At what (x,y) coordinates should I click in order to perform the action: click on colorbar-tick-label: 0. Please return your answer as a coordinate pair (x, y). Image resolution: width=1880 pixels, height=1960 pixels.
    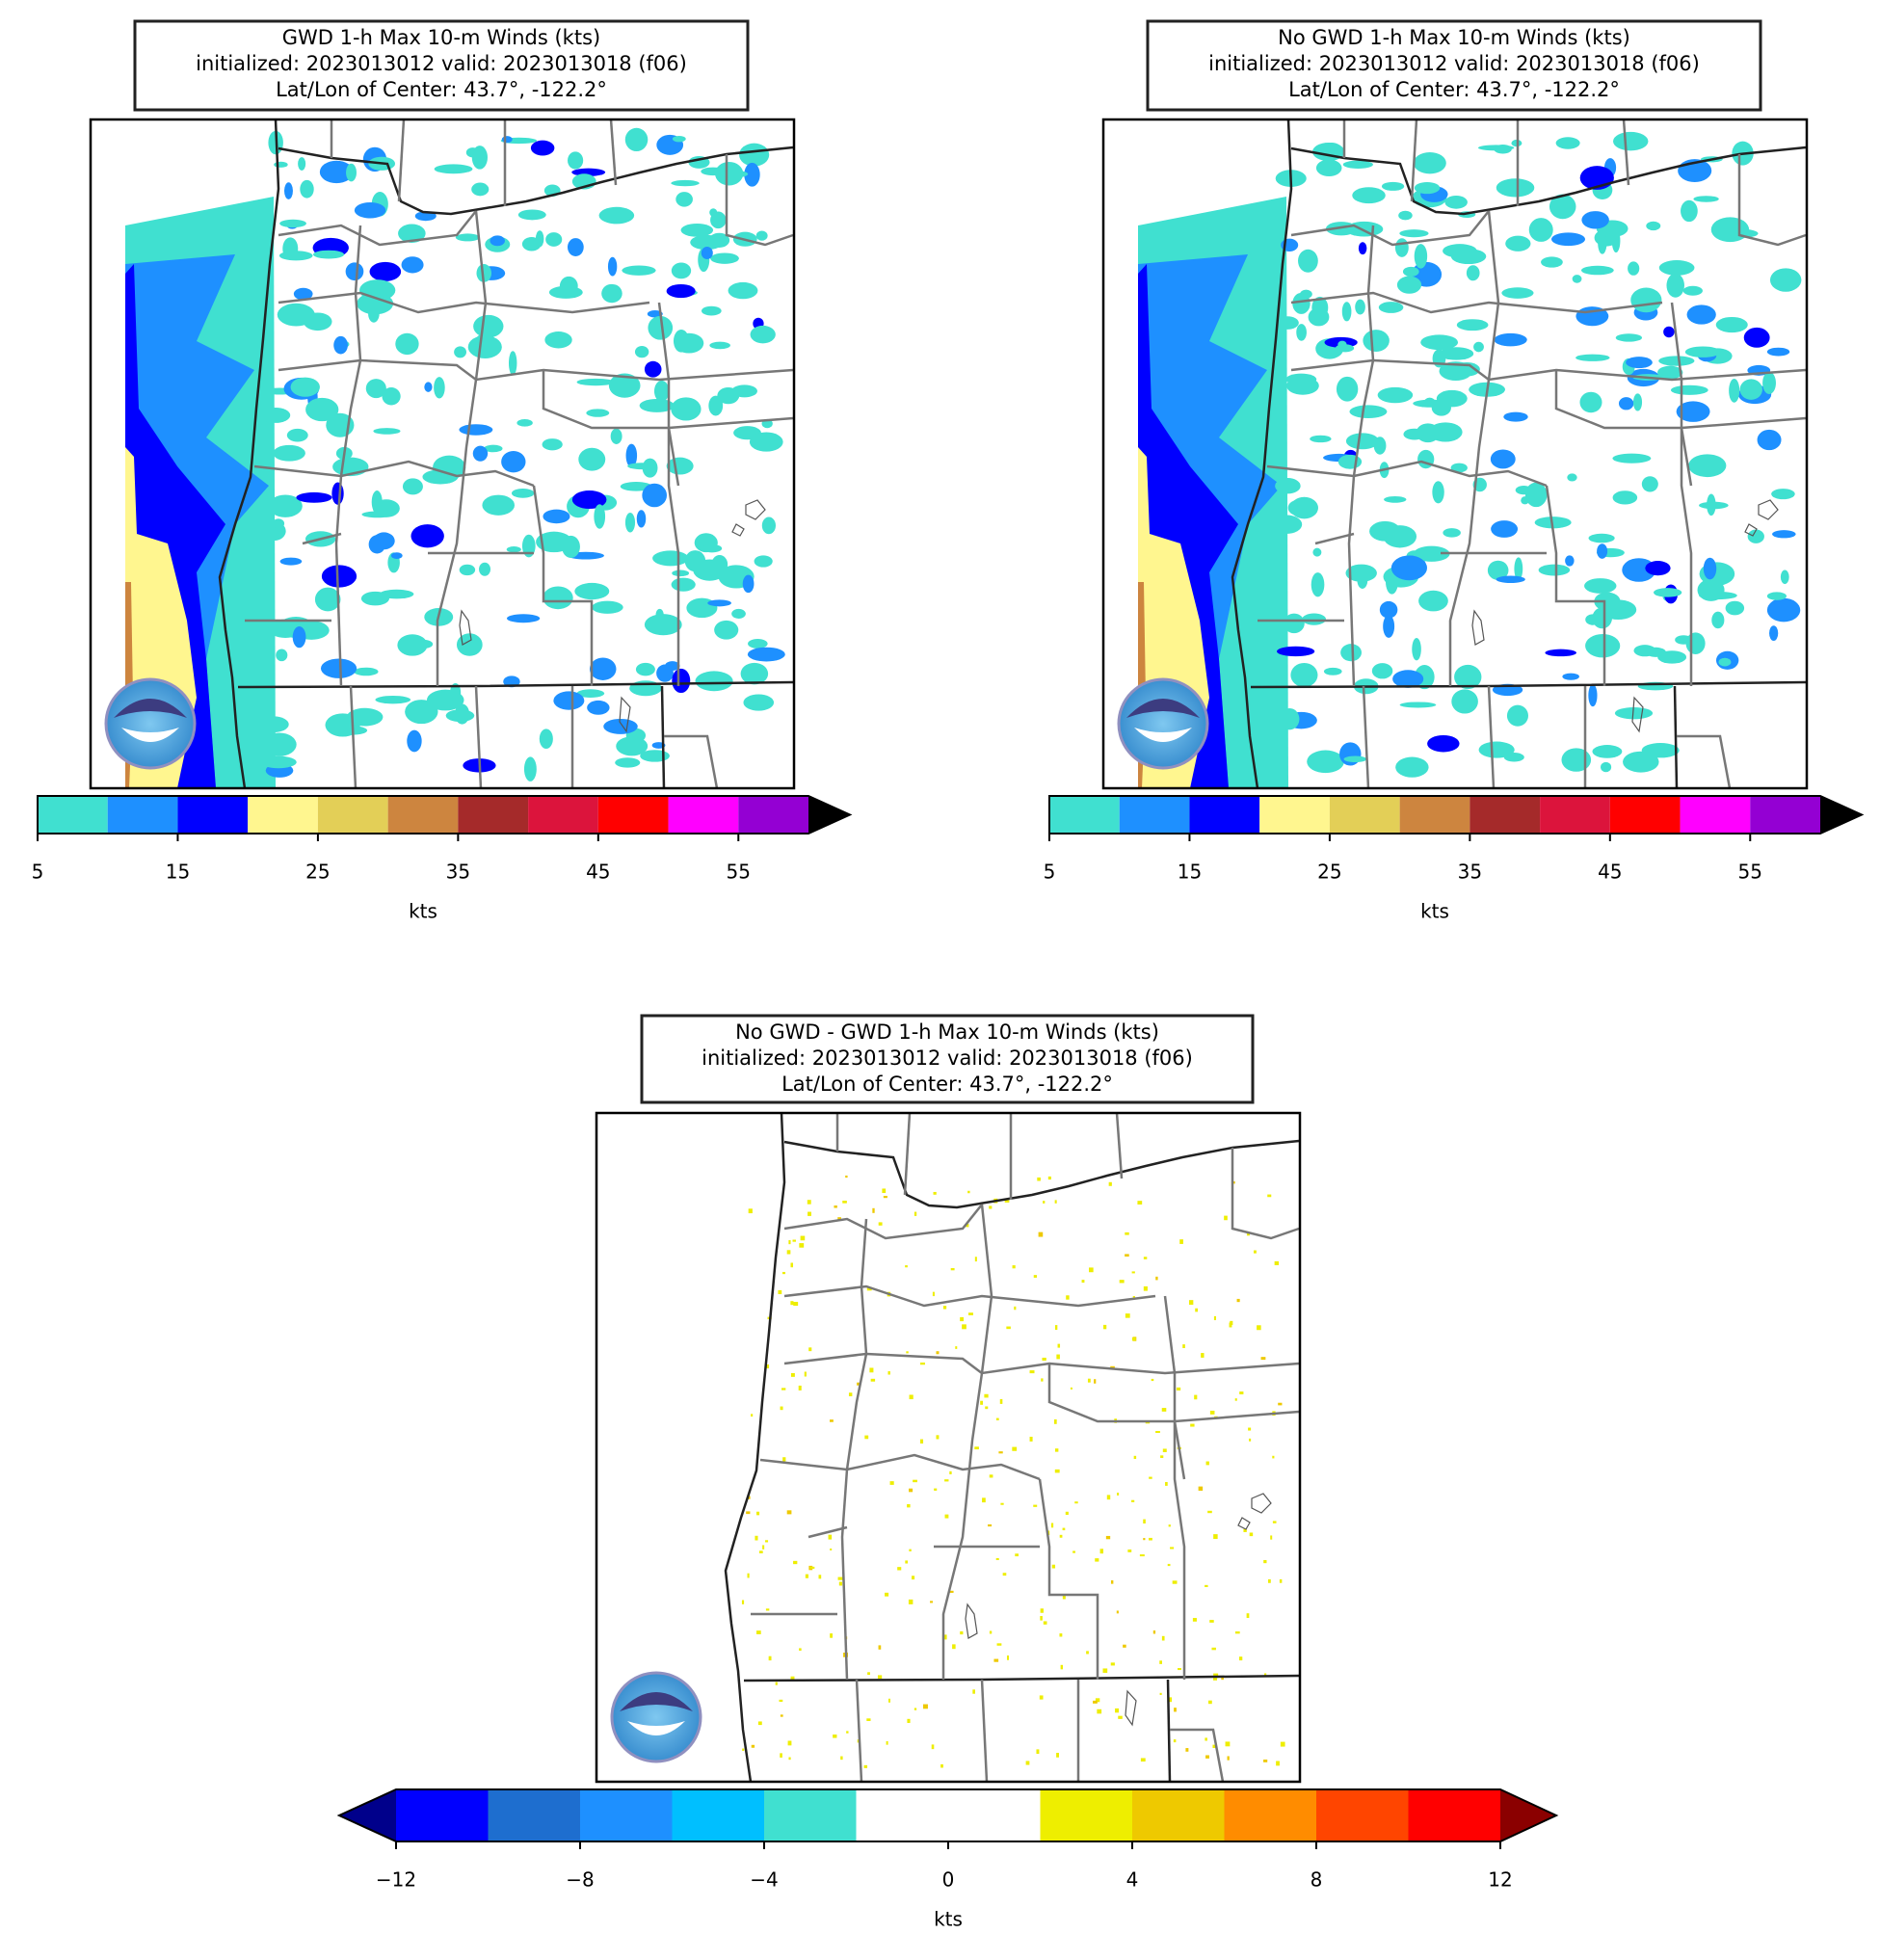
    Looking at the image, I should click on (948, 1880).